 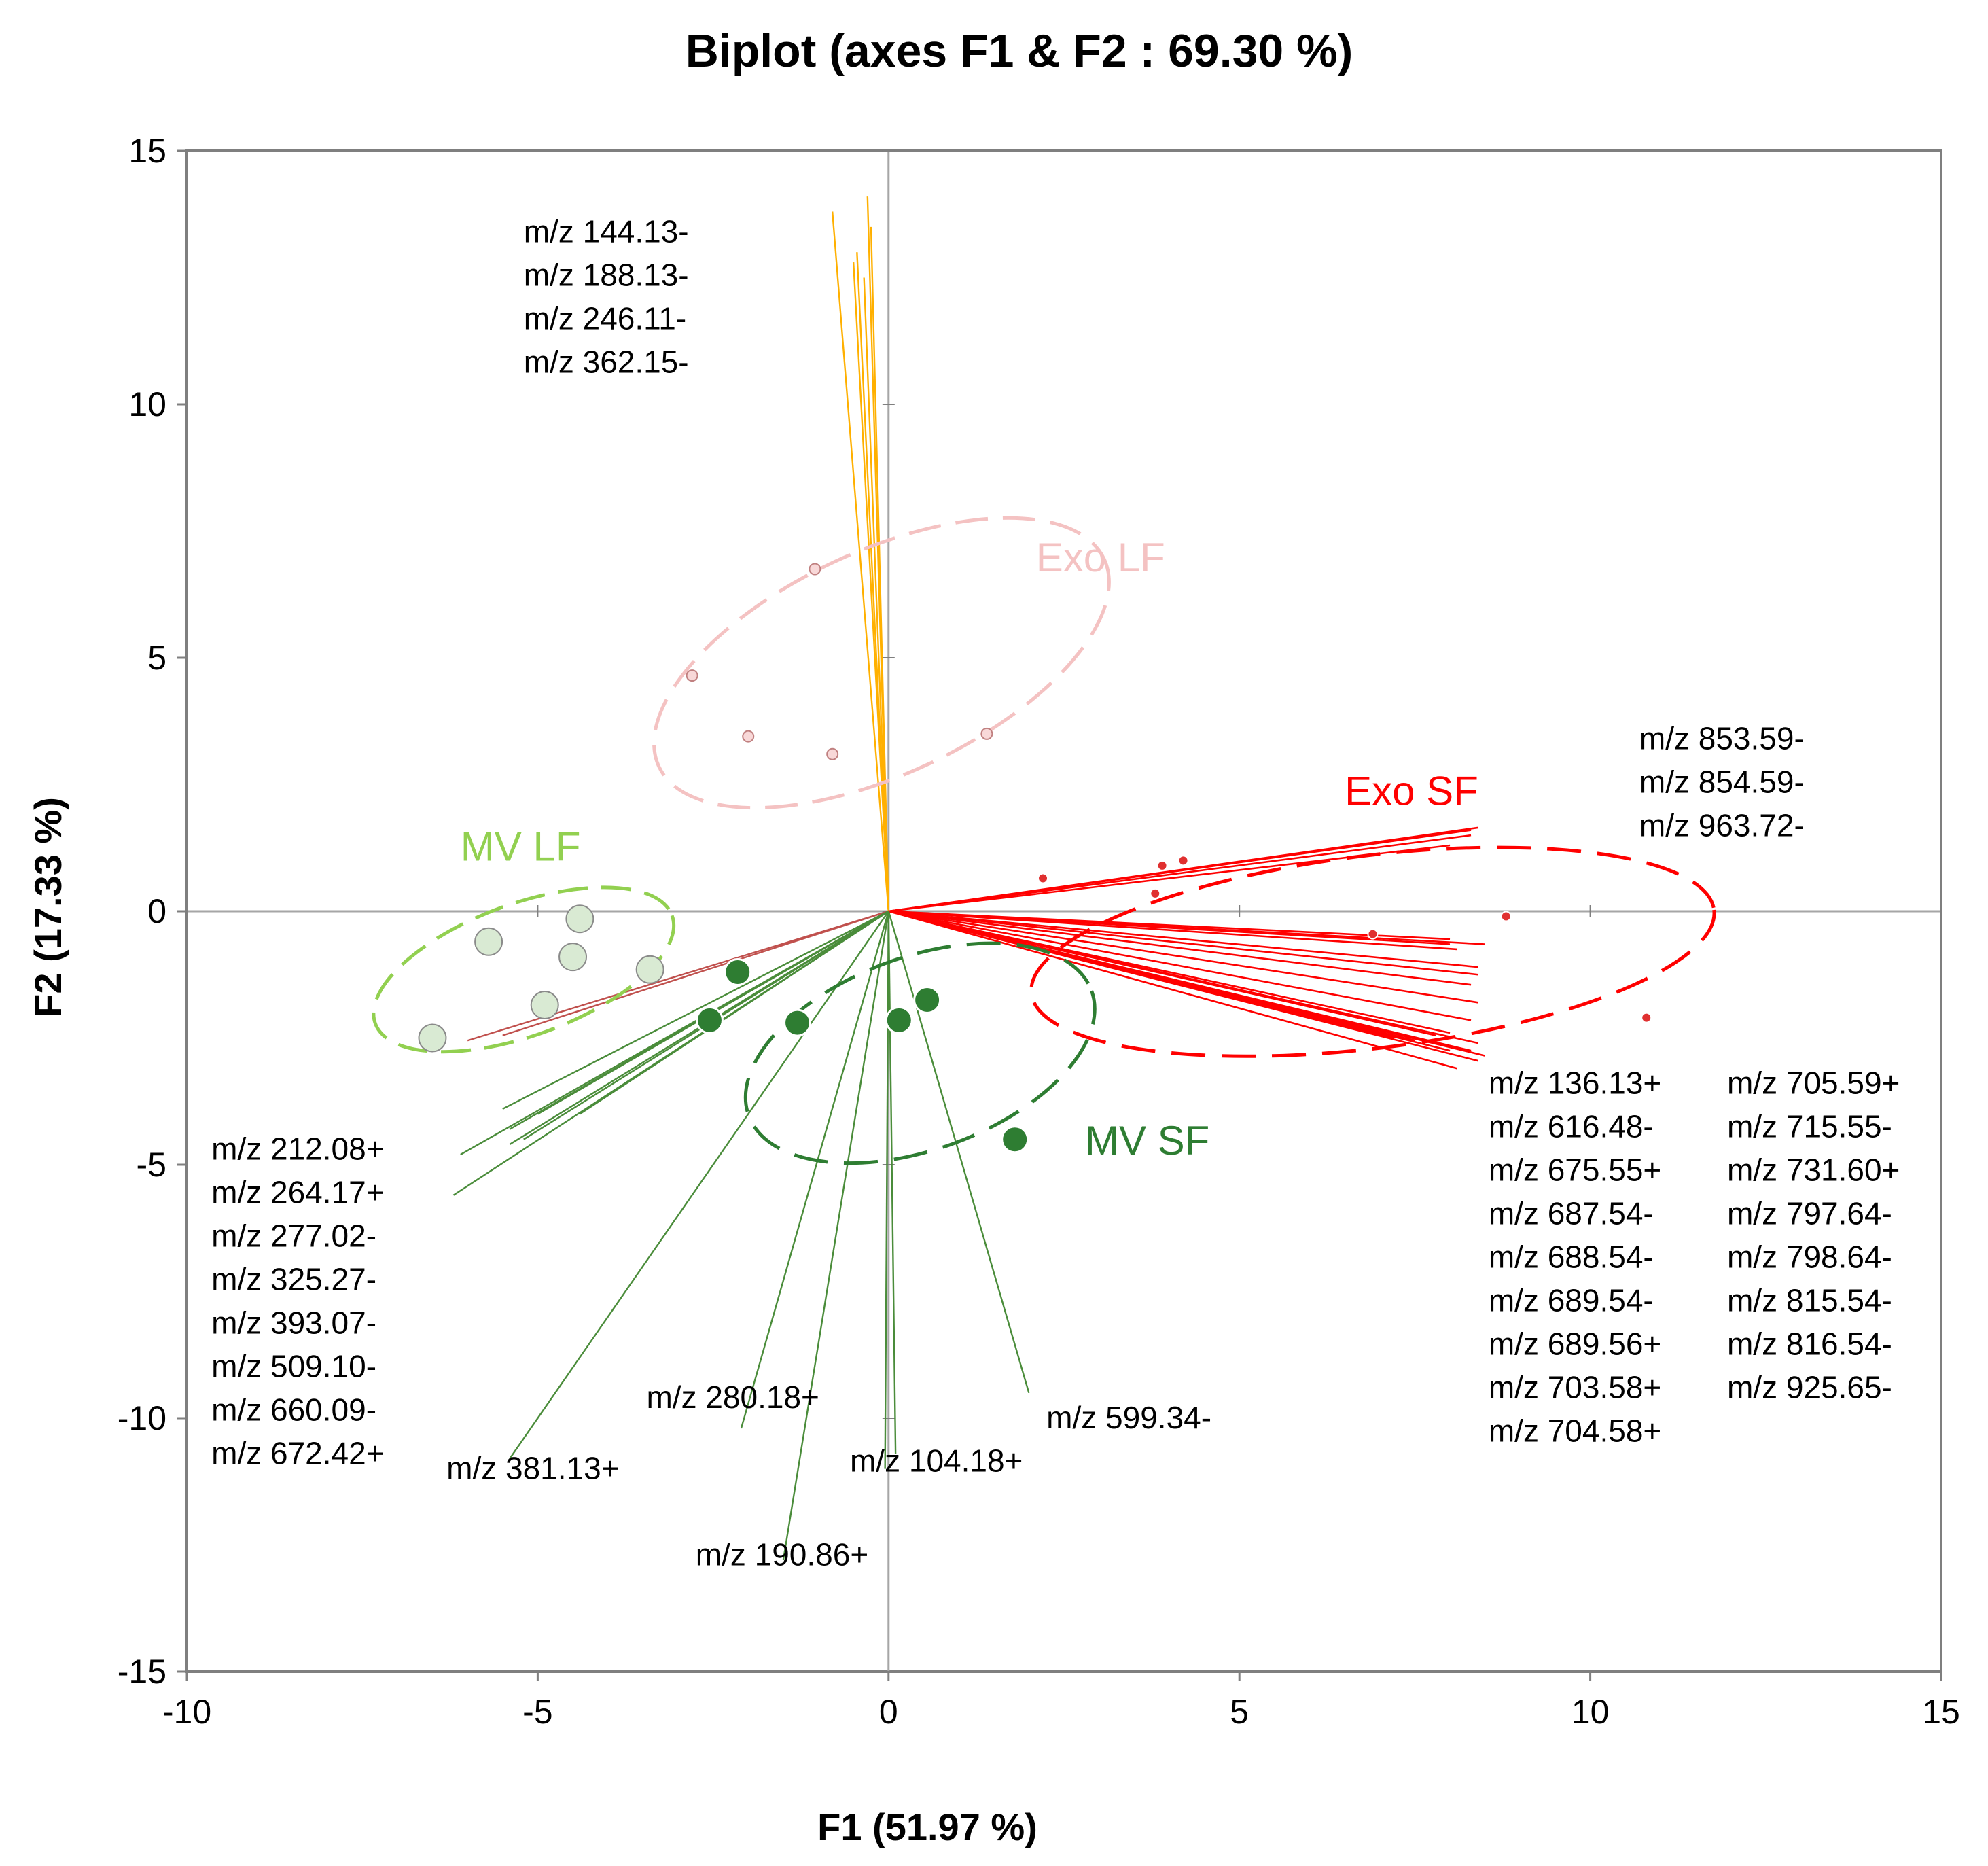 What do you see at coordinates (1575, 1431) in the screenshot?
I see `variable-label: m/z 704.58+` at bounding box center [1575, 1431].